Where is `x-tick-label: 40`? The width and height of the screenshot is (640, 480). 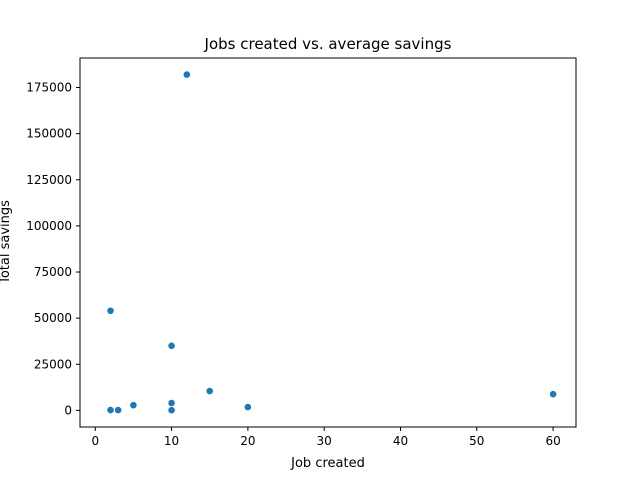 x-tick-label: 40 is located at coordinates (400, 441).